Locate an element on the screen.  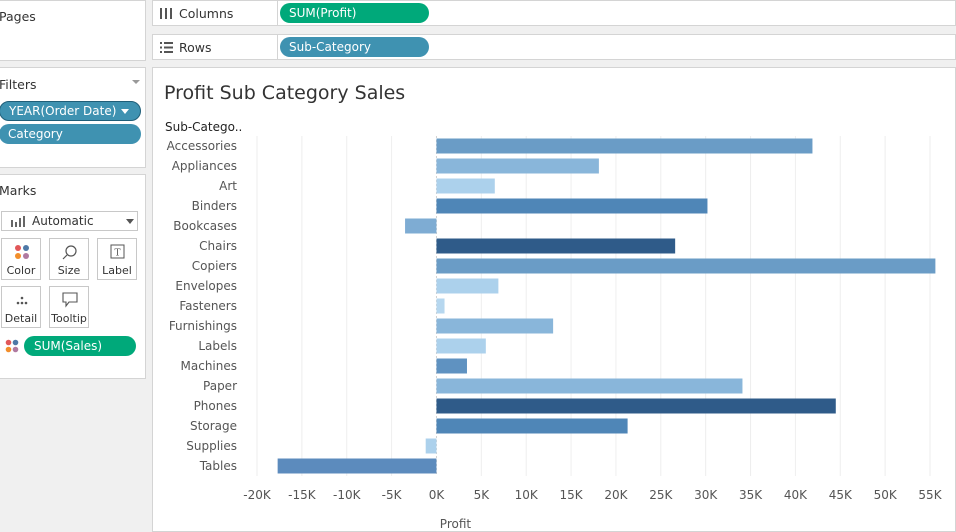
color-field-pill: SUM(Sales) is located at coordinates (80, 346).